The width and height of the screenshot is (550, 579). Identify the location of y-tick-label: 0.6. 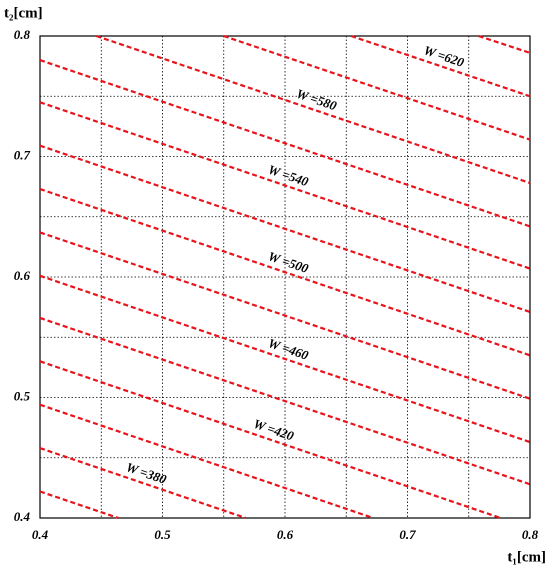
(22, 275).